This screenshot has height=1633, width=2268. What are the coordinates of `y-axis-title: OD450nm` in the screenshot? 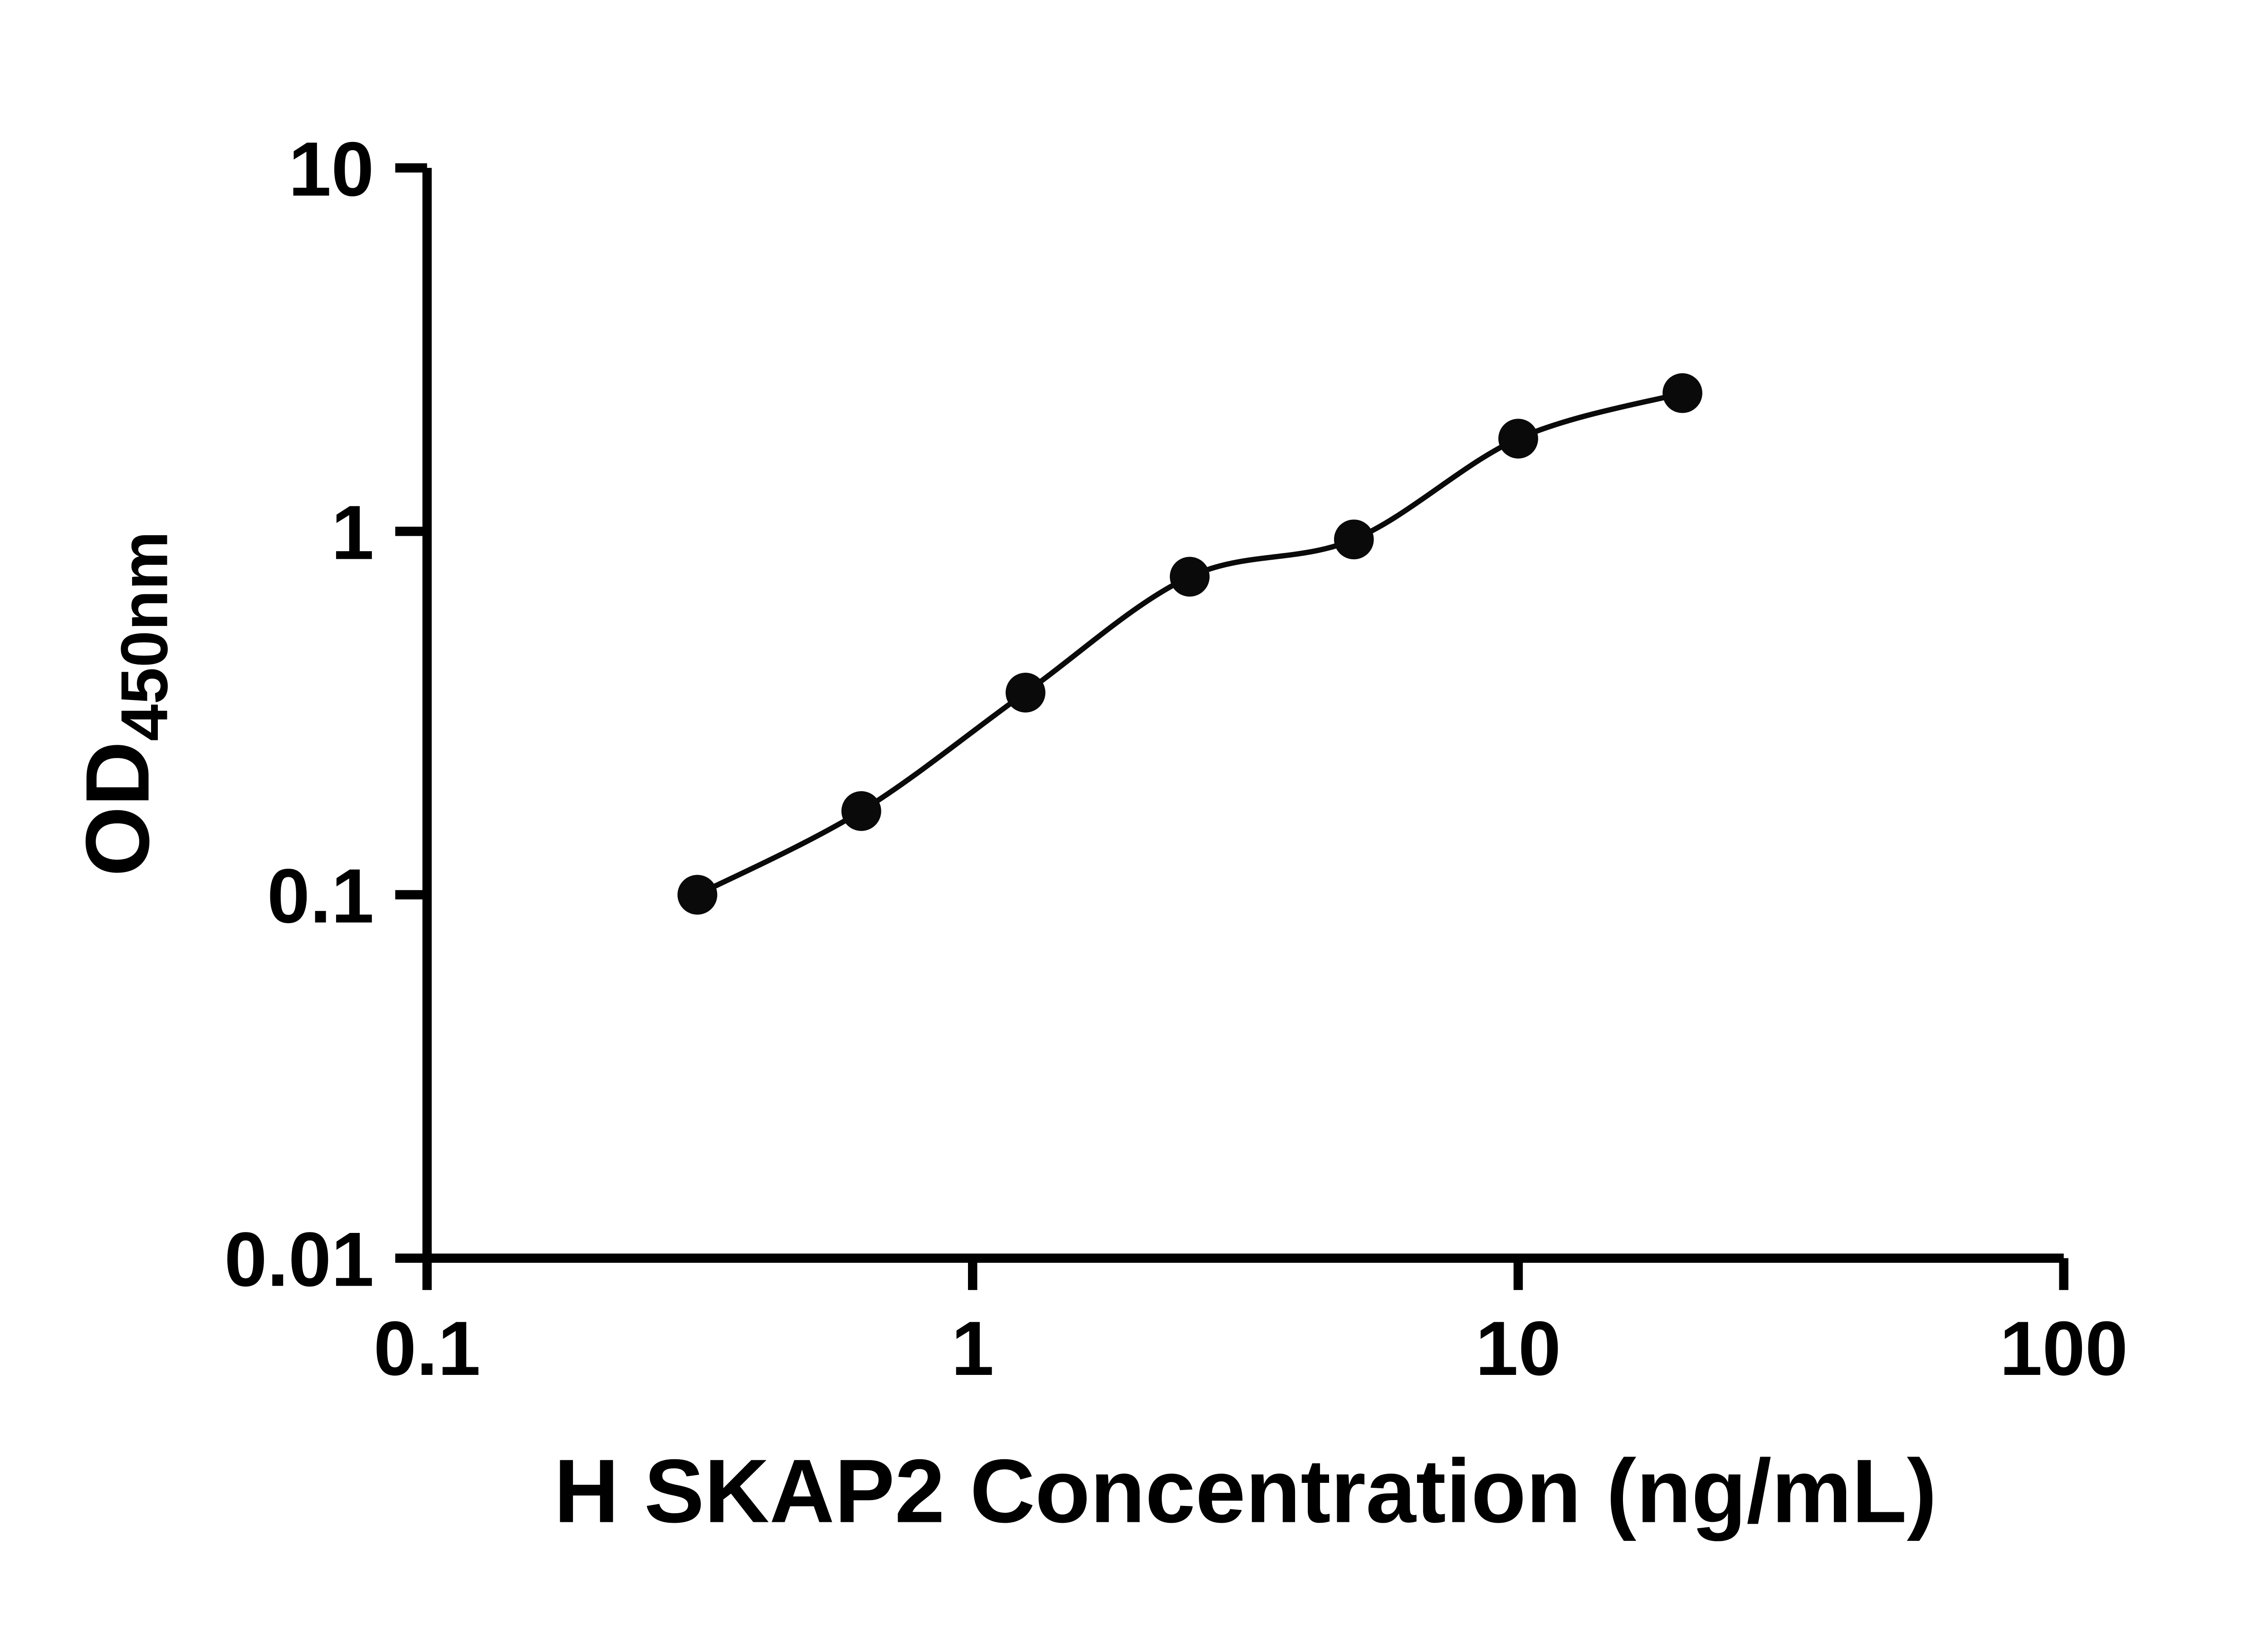 It's located at (124, 703).